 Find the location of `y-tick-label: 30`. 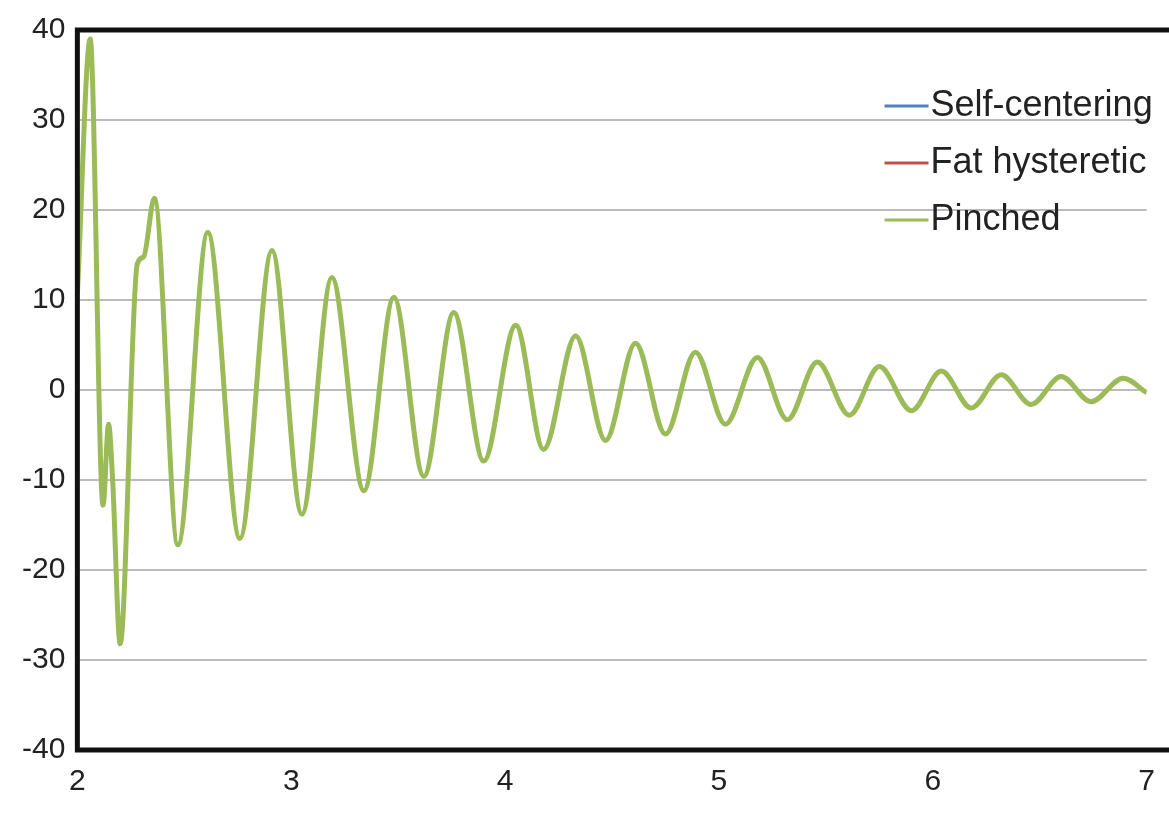

y-tick-label: 30 is located at coordinates (48, 118).